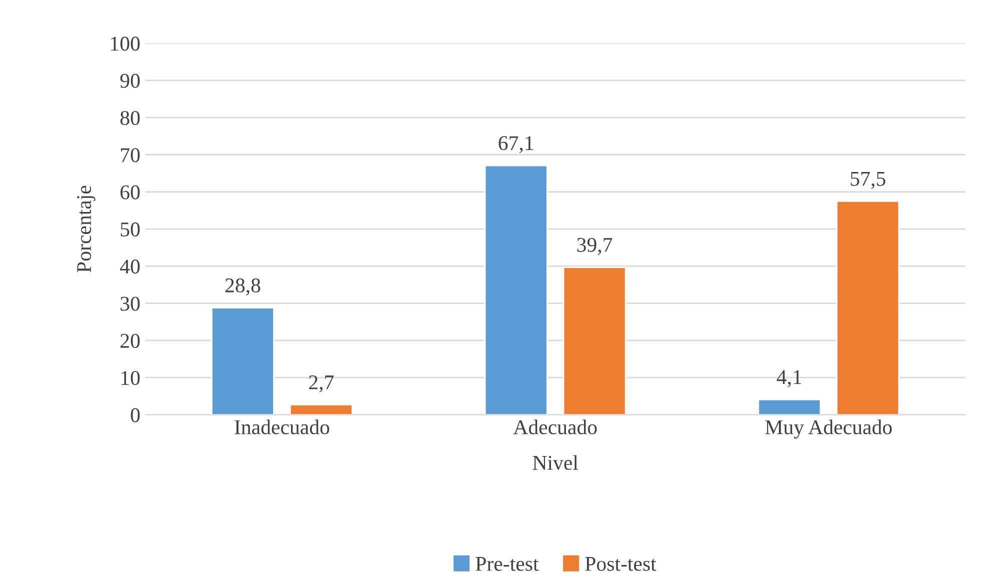  I want to click on data-label: 39,7, so click(594, 246).